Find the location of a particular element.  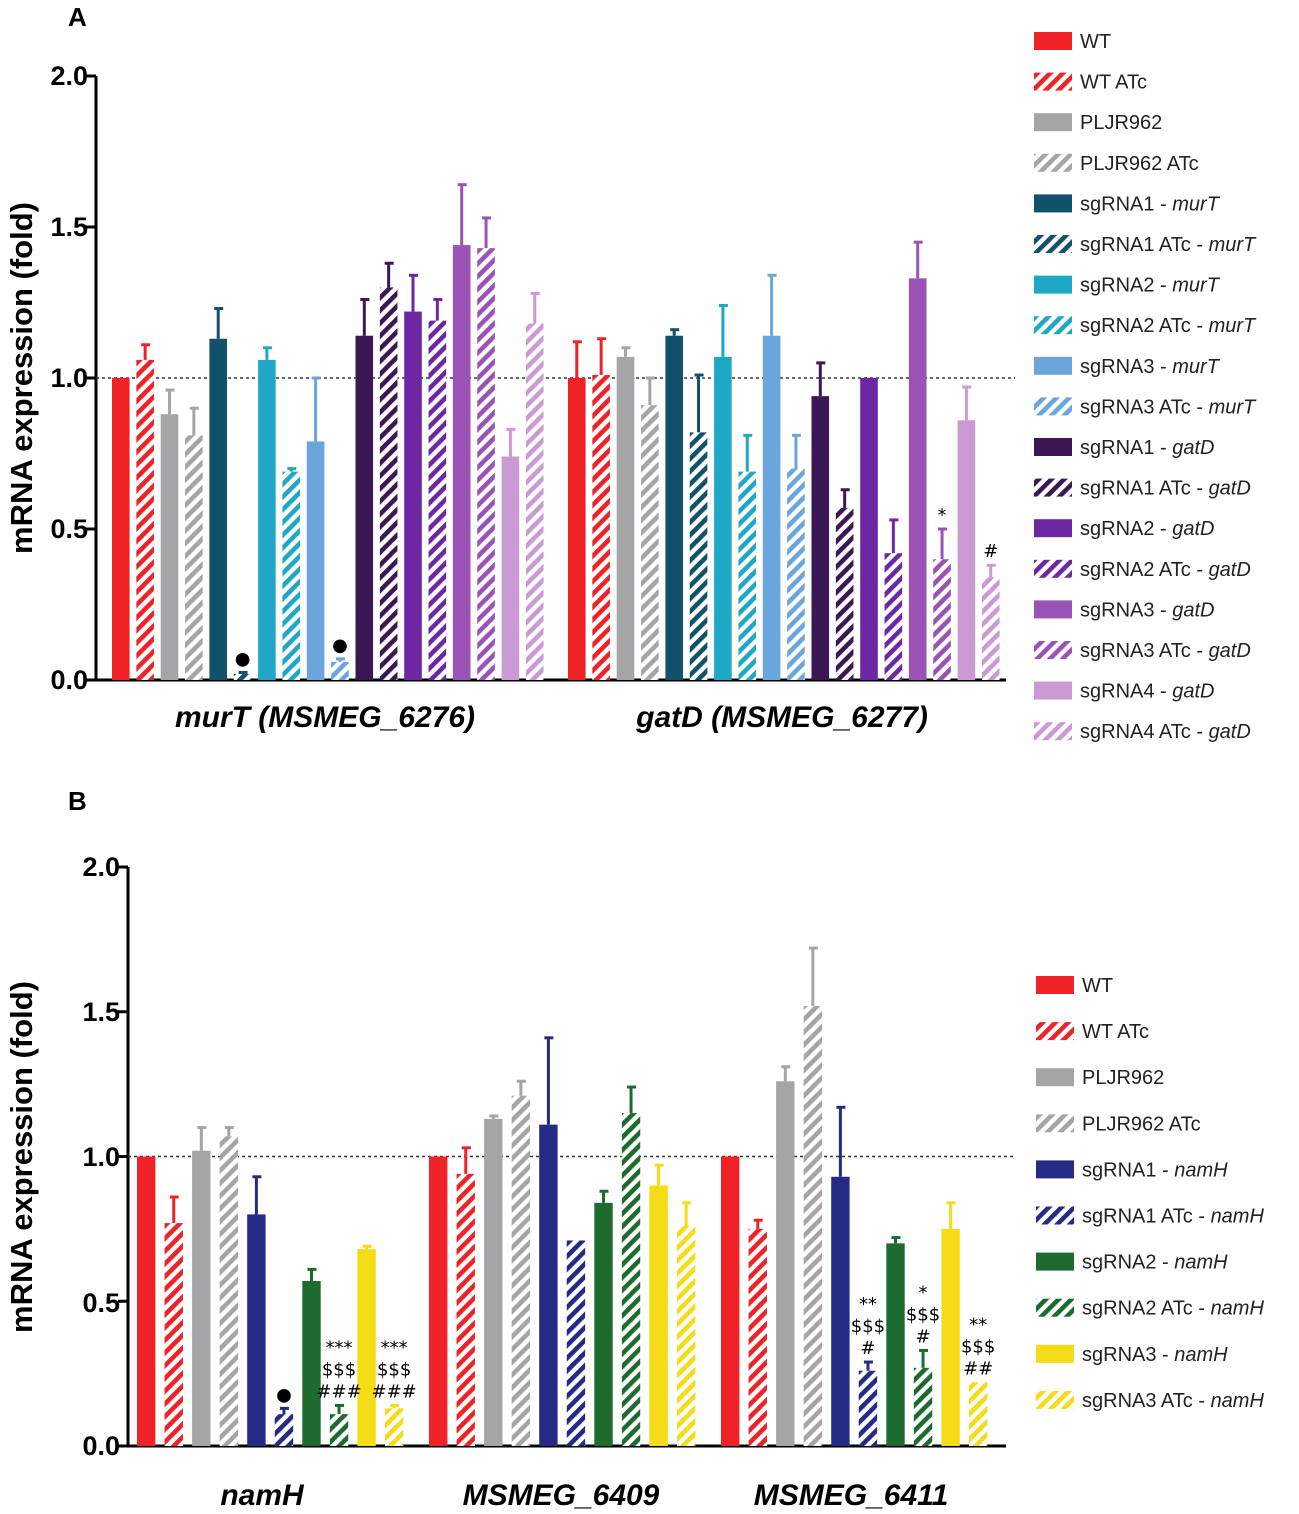

y-ticks: 0.0 0.5 1.0 1.5 2.0 is located at coordinates (69, 378).